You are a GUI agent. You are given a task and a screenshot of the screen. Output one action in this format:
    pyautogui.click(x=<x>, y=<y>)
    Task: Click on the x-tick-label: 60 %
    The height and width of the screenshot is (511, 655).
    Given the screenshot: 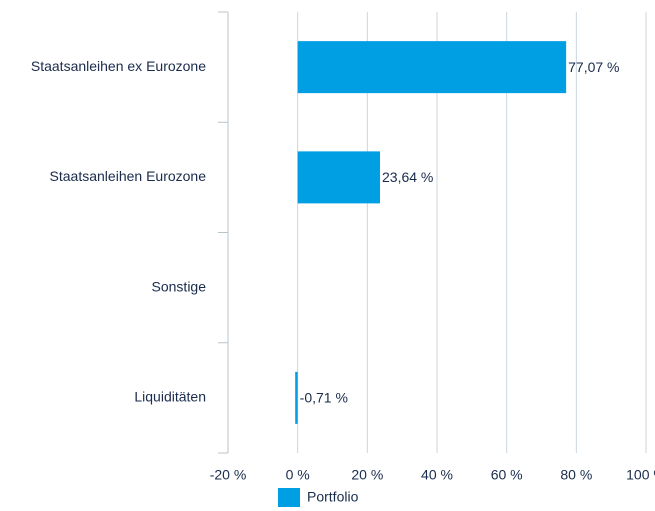 What is the action you would take?
    pyautogui.click(x=507, y=475)
    